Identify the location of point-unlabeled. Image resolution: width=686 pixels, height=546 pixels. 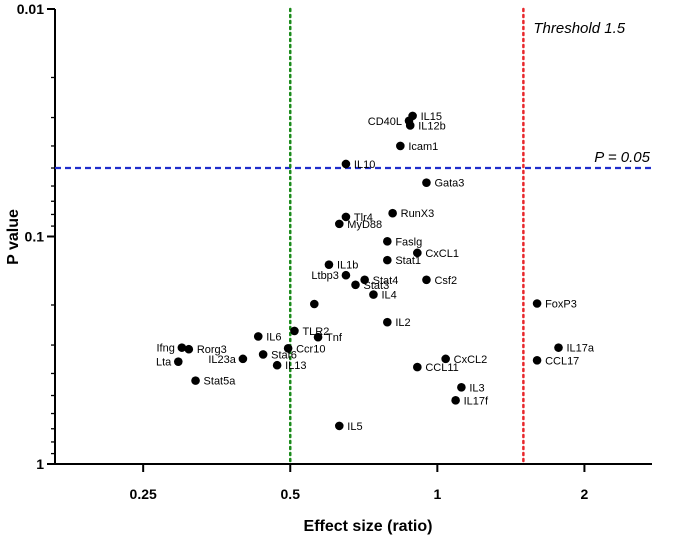
(314, 304).